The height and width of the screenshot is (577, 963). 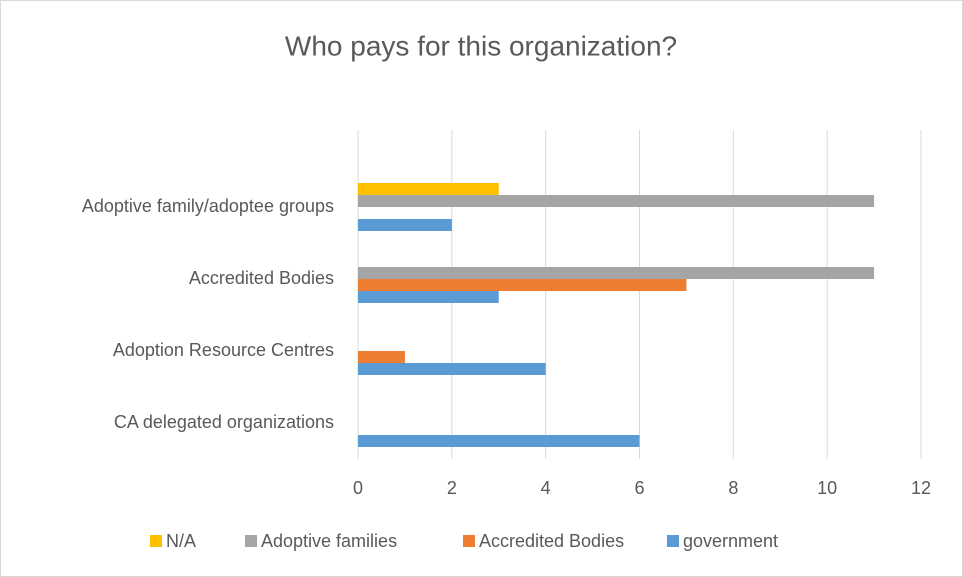 What do you see at coordinates (730, 541) in the screenshot?
I see `legend-label: government` at bounding box center [730, 541].